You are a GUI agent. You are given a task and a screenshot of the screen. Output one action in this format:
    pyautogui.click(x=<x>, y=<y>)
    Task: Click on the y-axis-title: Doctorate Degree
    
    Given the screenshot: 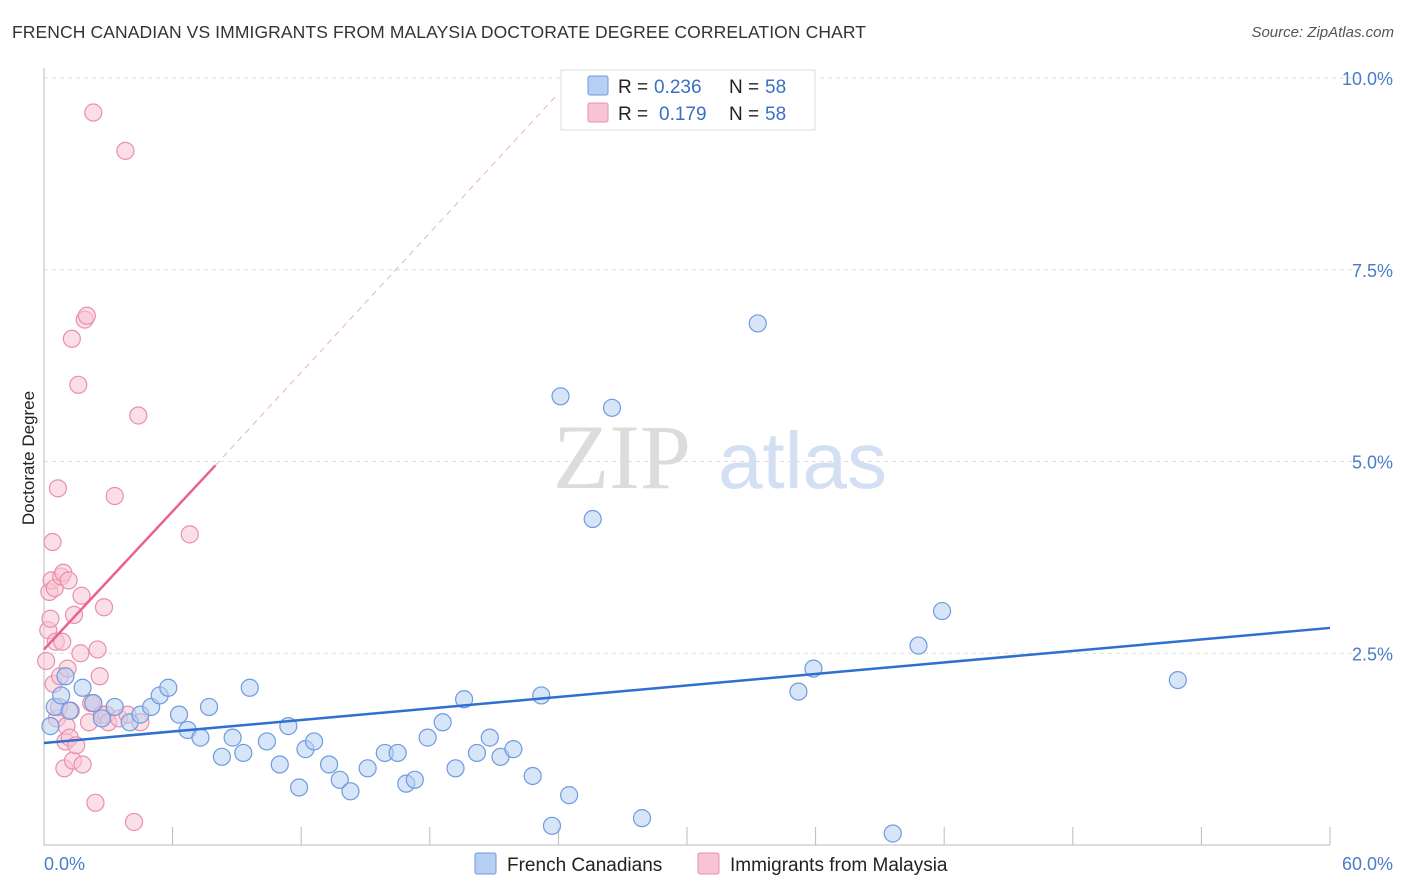 What is the action you would take?
    pyautogui.click(x=28, y=458)
    